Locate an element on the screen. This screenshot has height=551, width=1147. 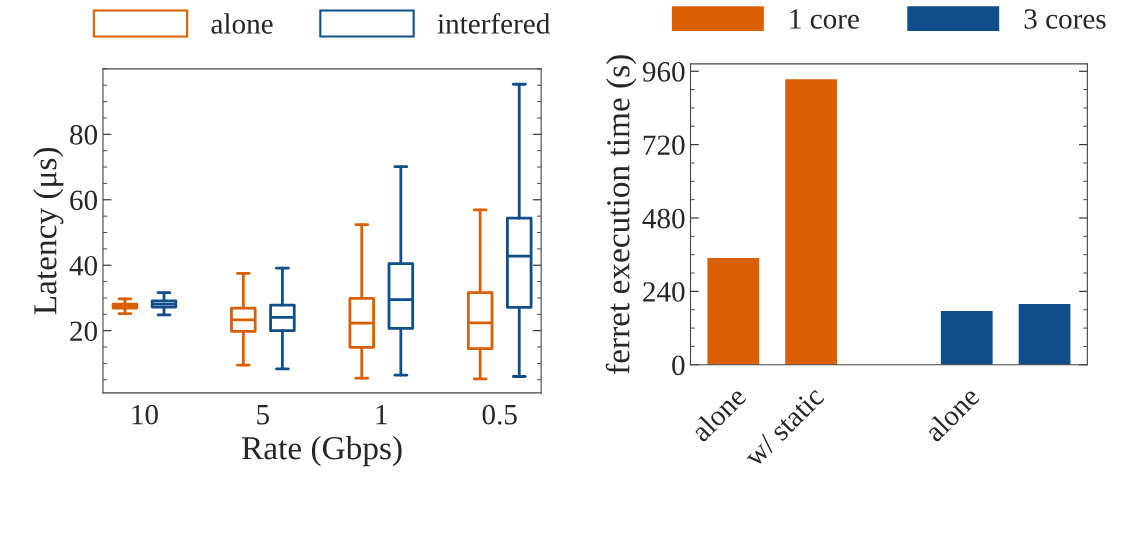
x-axis-title: Rate (Gbps) is located at coordinates (322, 451).